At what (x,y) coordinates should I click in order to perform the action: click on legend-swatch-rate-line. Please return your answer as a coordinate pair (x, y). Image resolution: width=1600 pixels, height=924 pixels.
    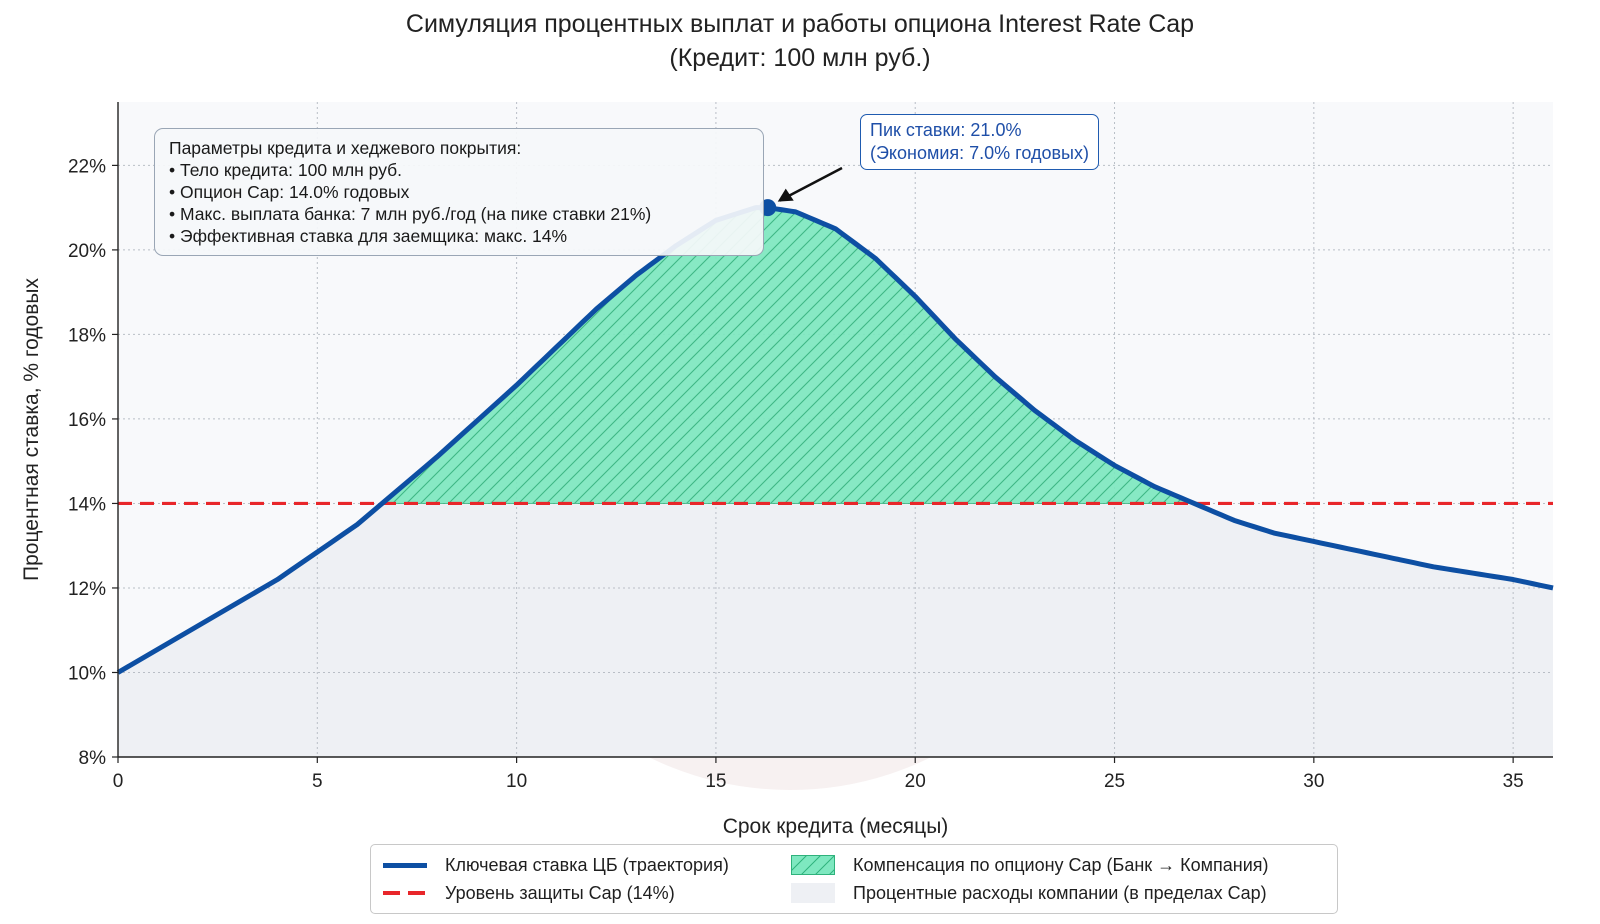
    Looking at the image, I should click on (405, 865).